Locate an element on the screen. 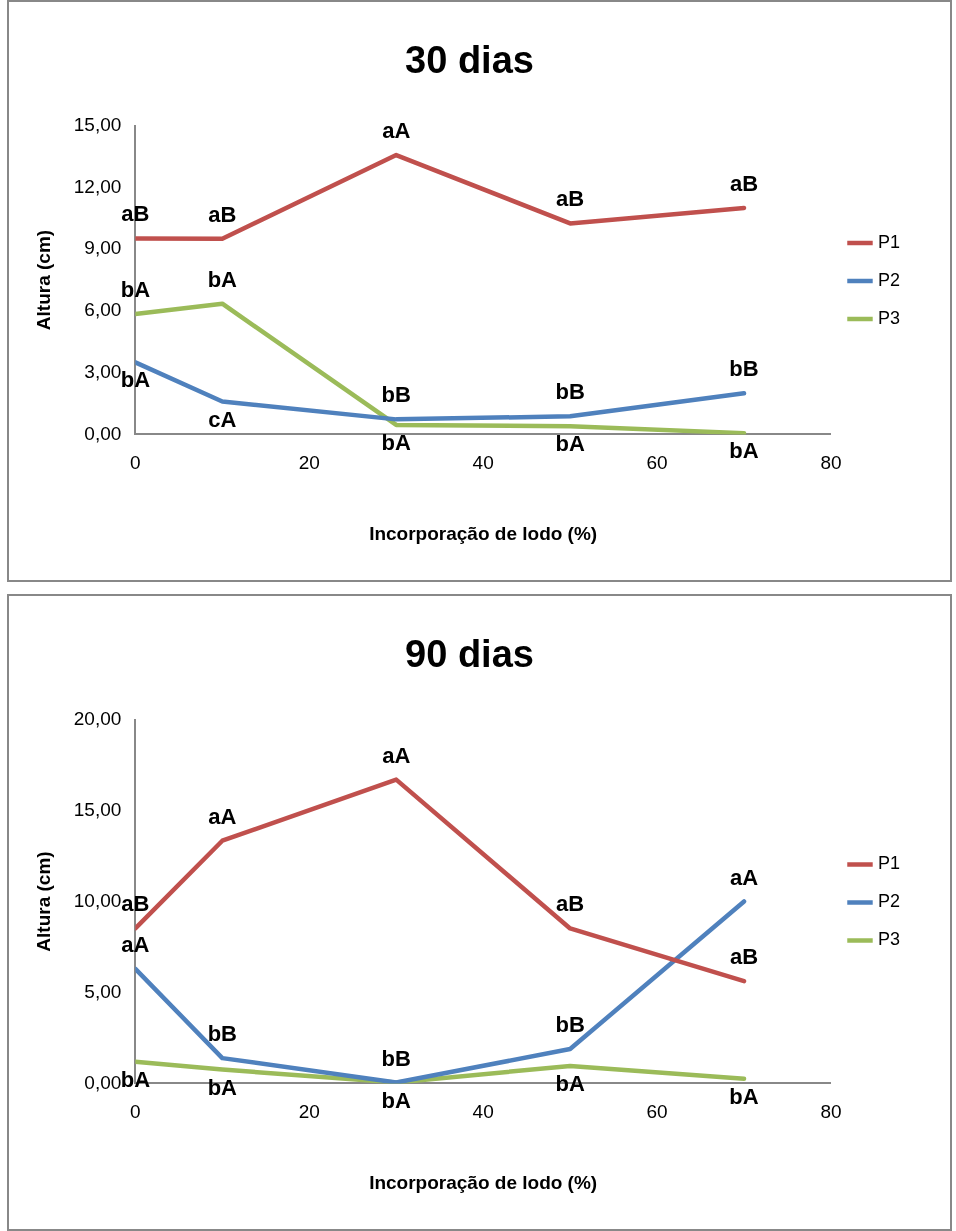  y-tick-label: 3,00 is located at coordinates (103, 371).